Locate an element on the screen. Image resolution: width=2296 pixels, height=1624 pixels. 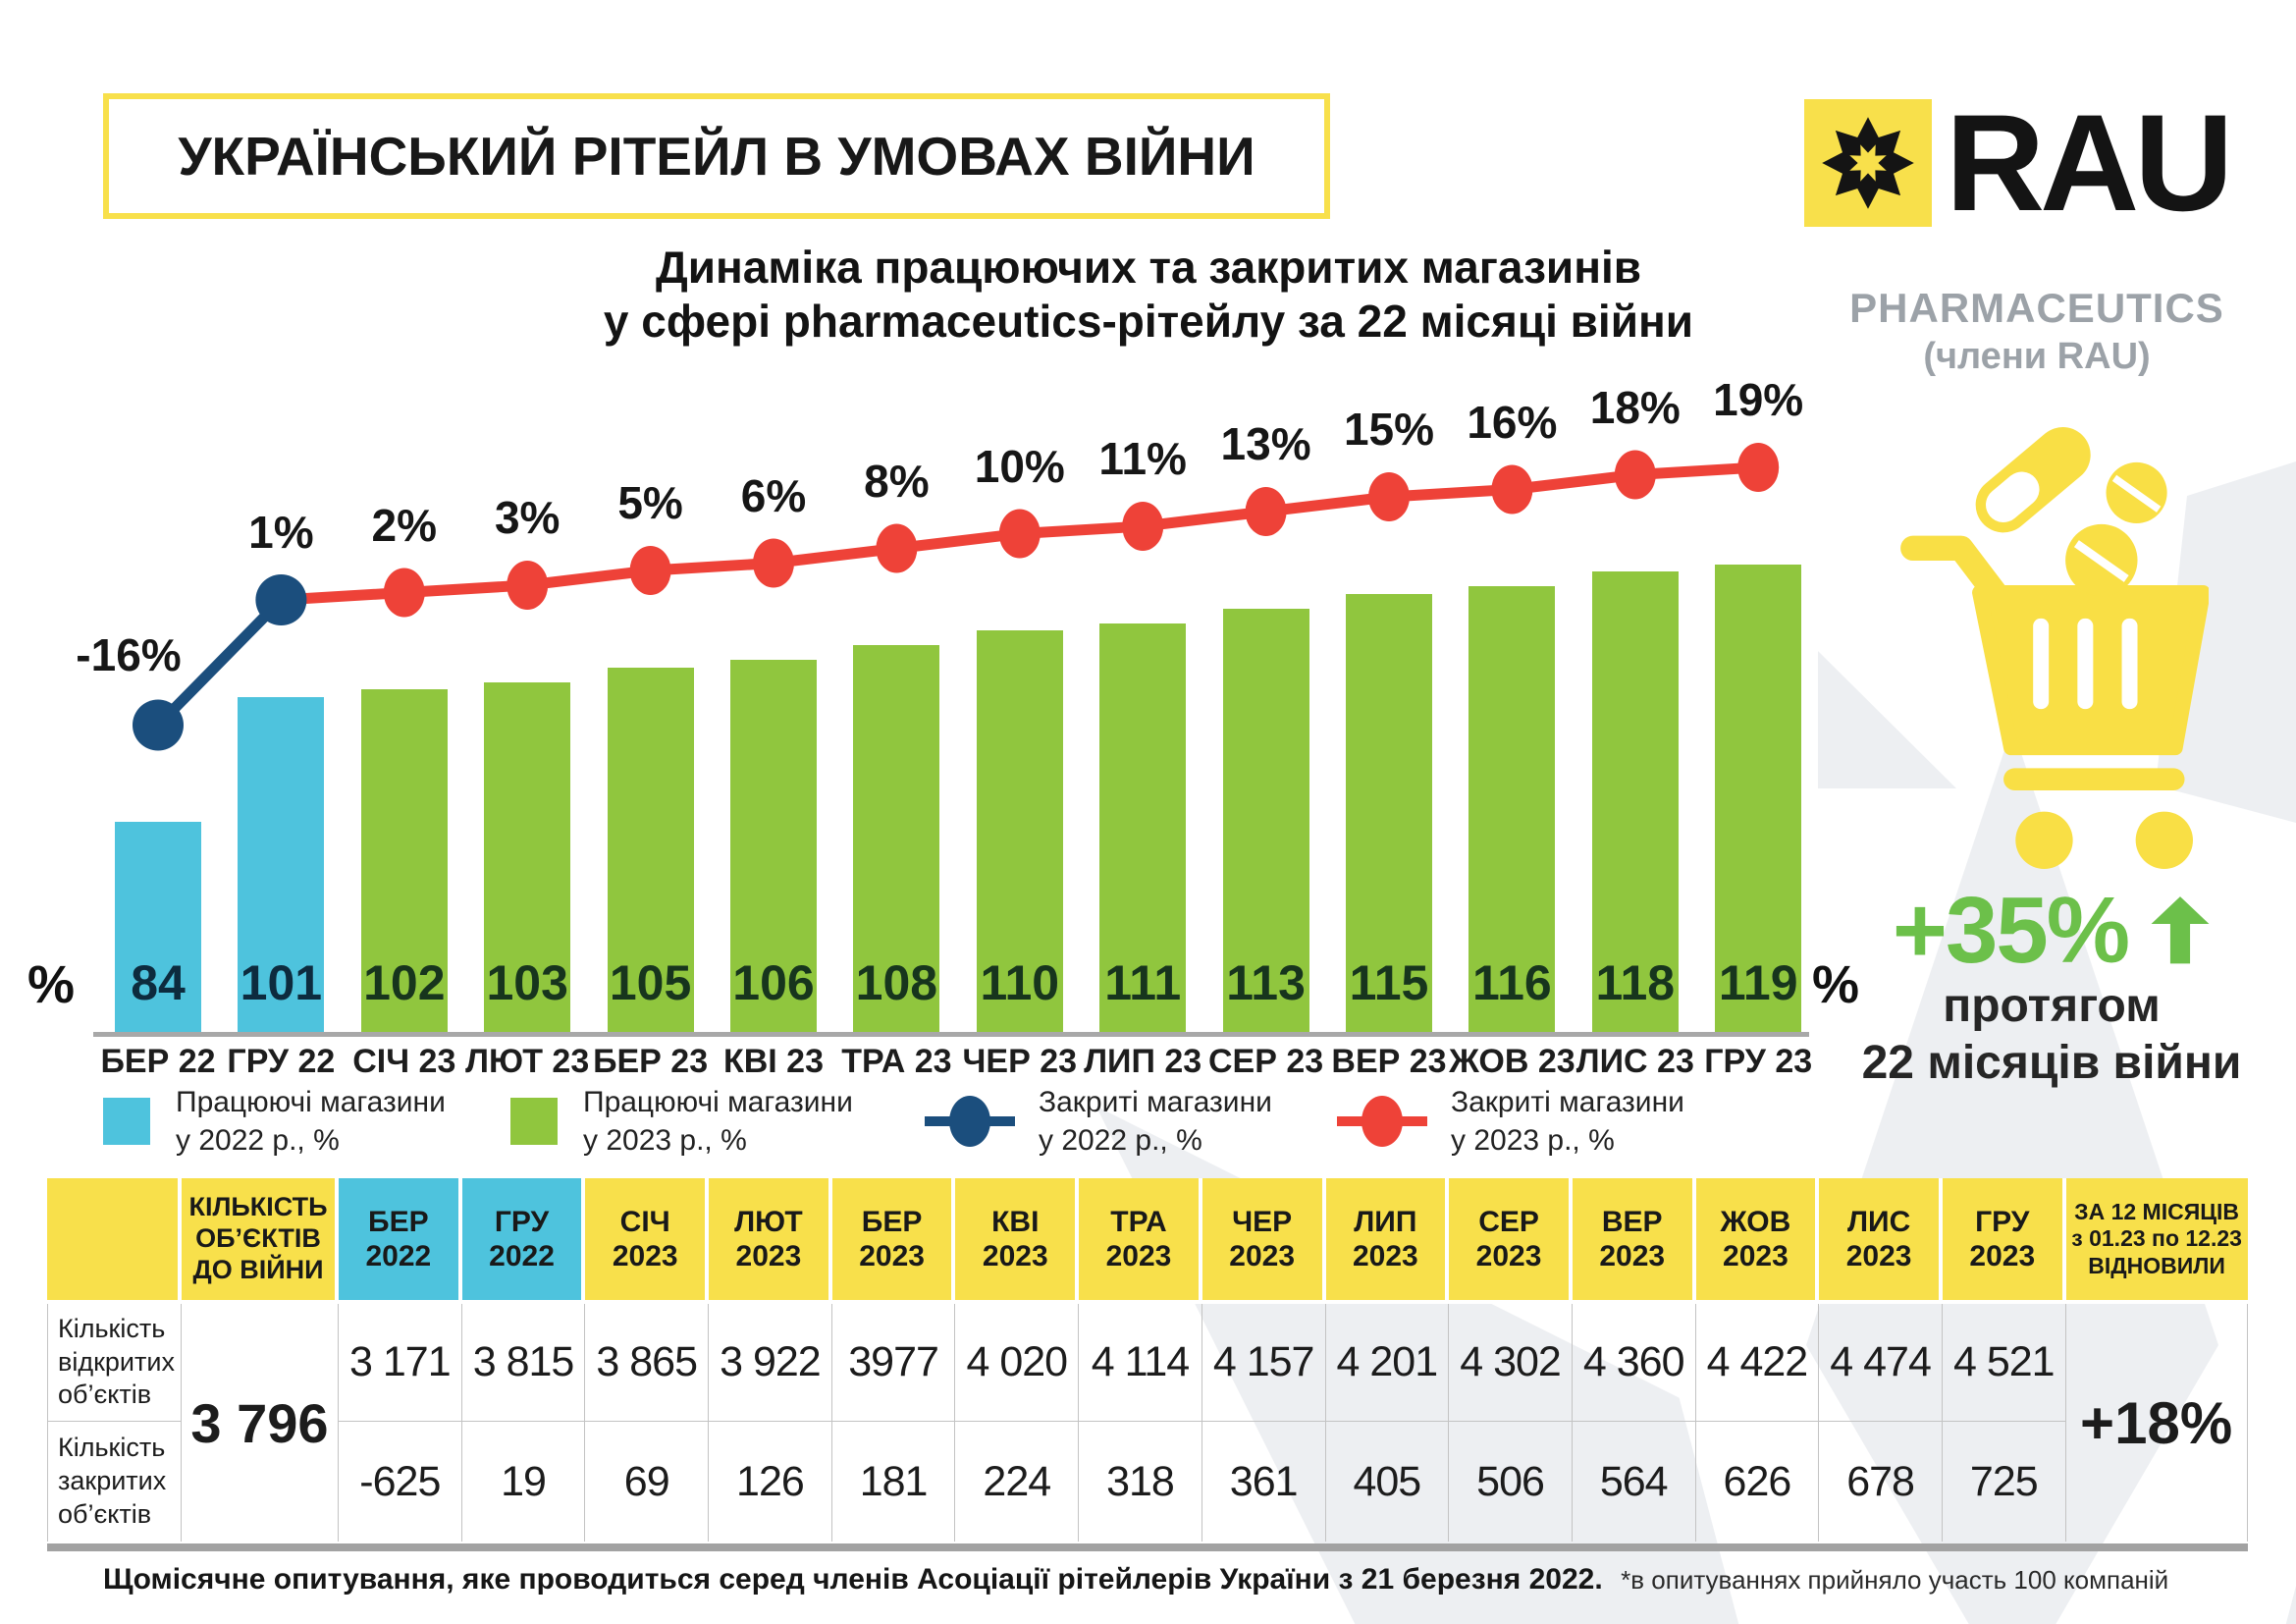
line-point-label: 15% is located at coordinates (1389, 429).